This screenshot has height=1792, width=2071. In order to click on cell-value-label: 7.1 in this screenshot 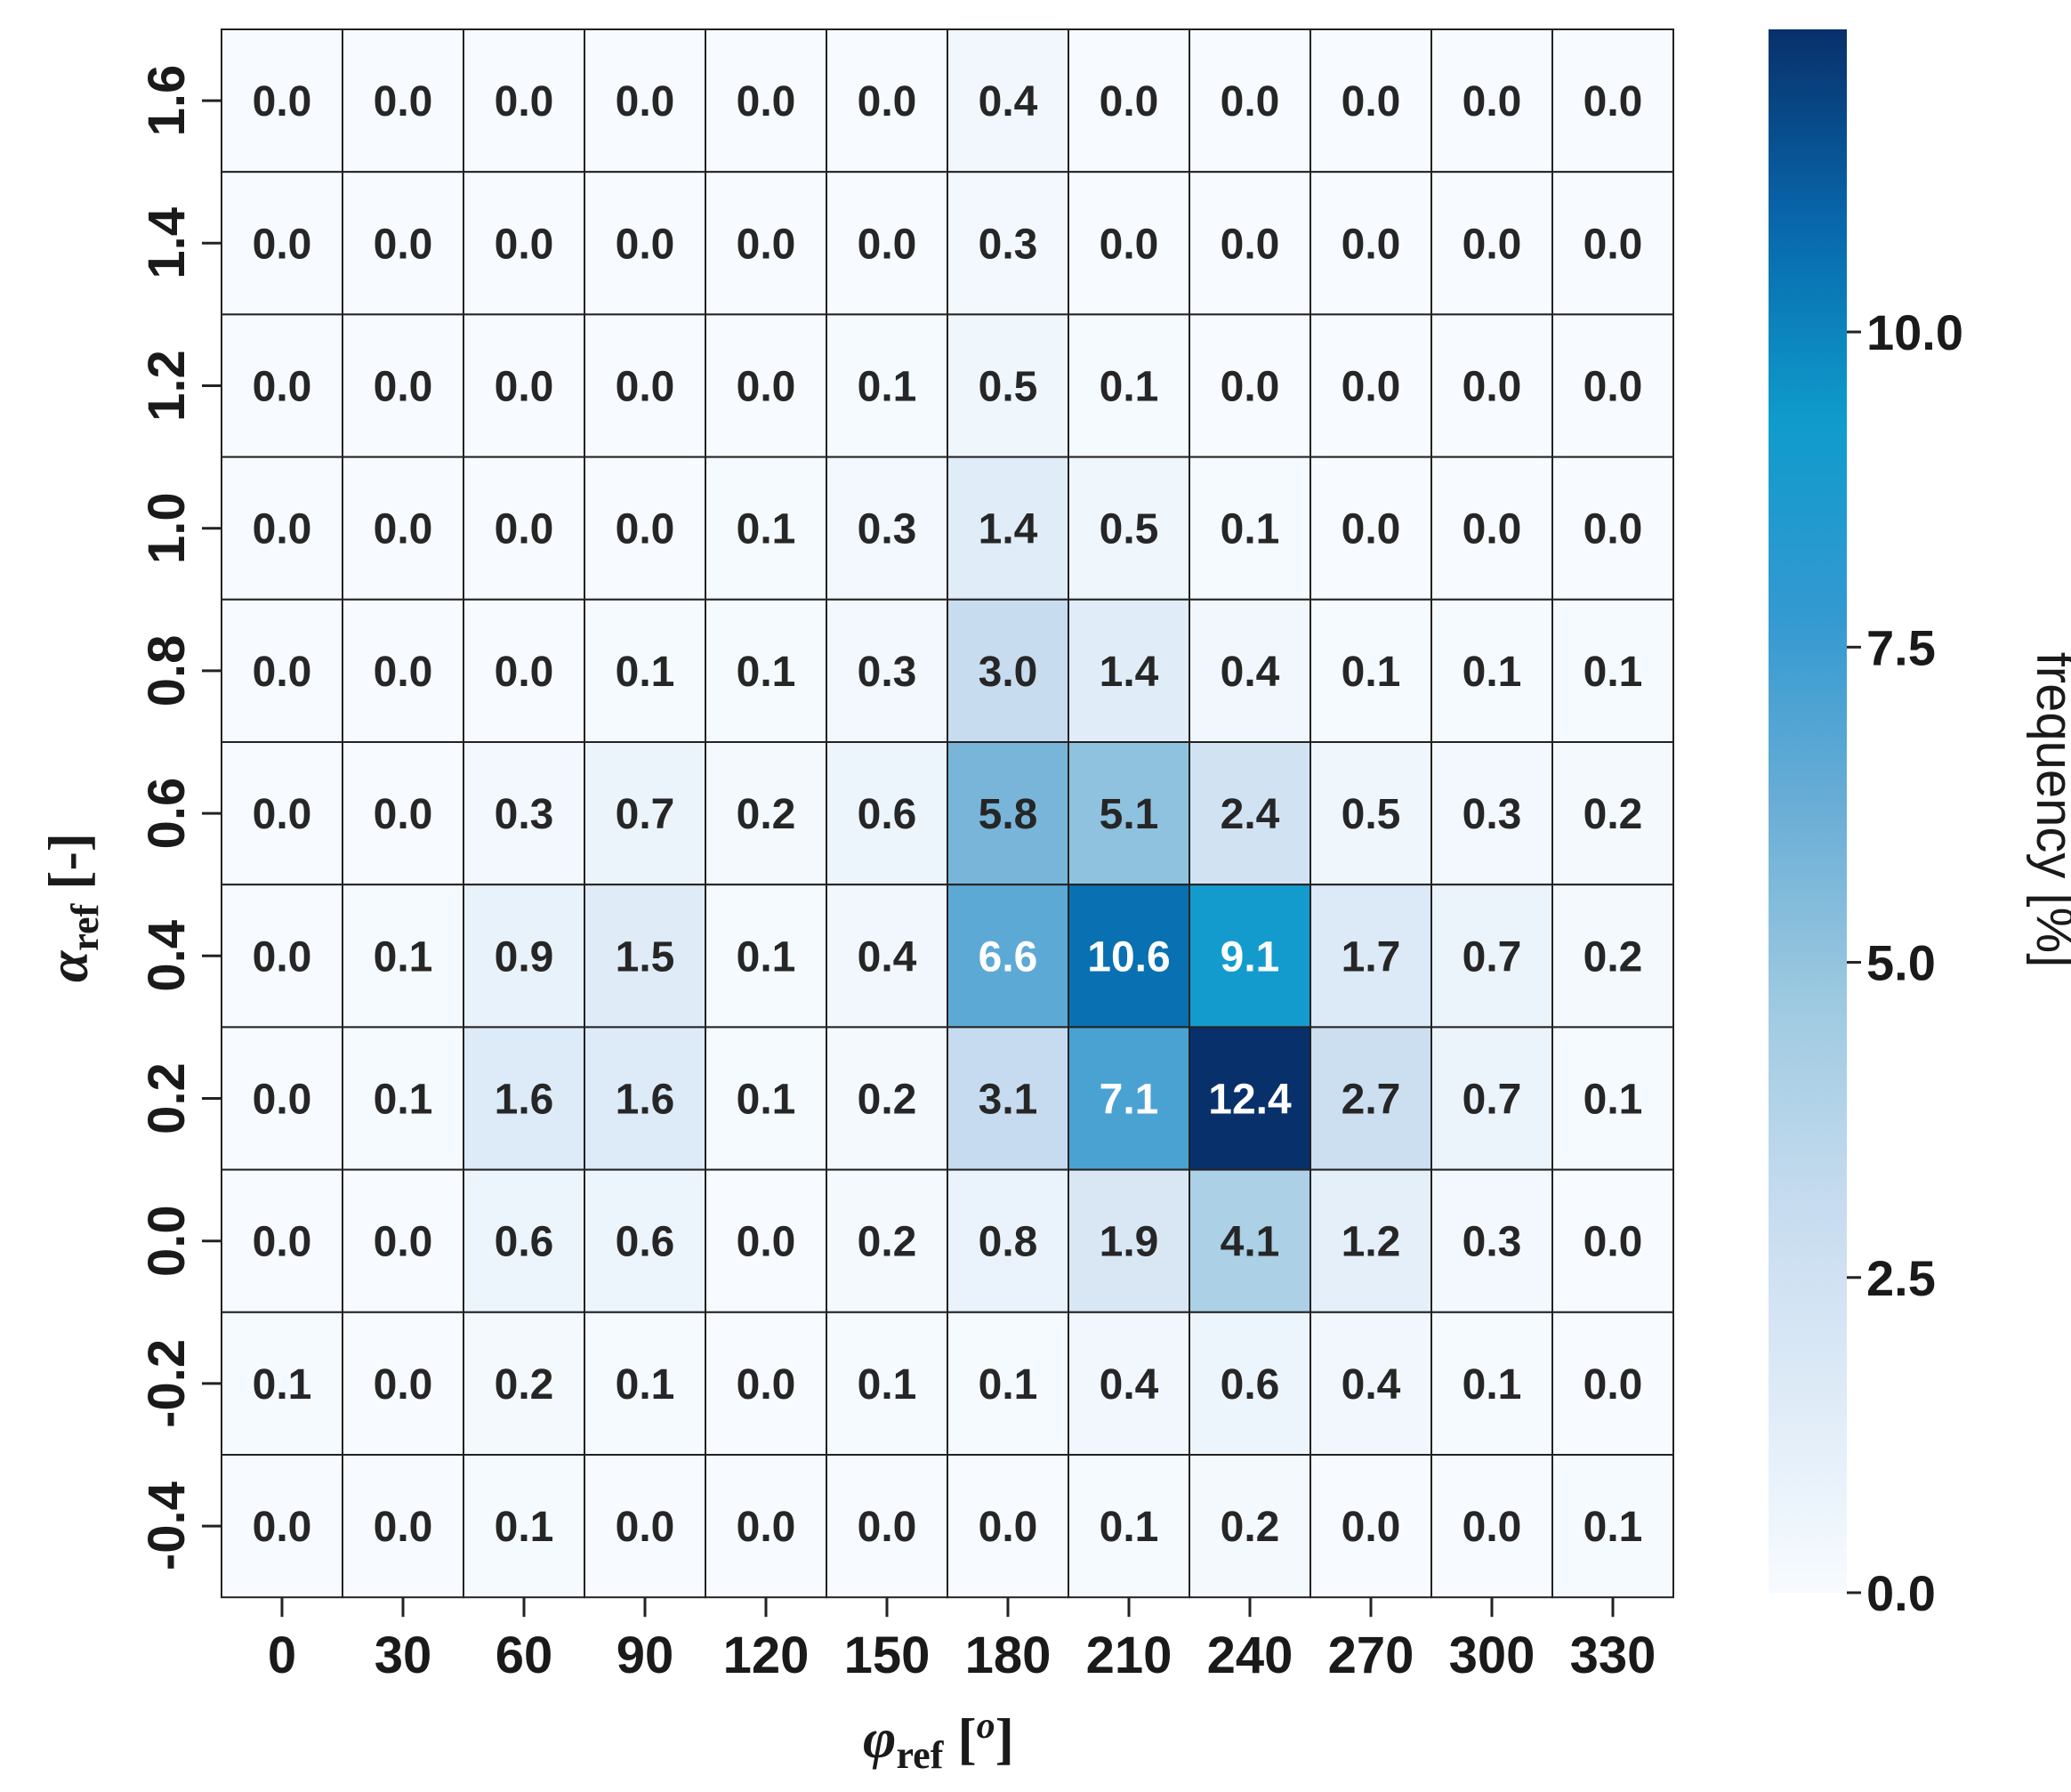, I will do `click(1129, 1100)`.